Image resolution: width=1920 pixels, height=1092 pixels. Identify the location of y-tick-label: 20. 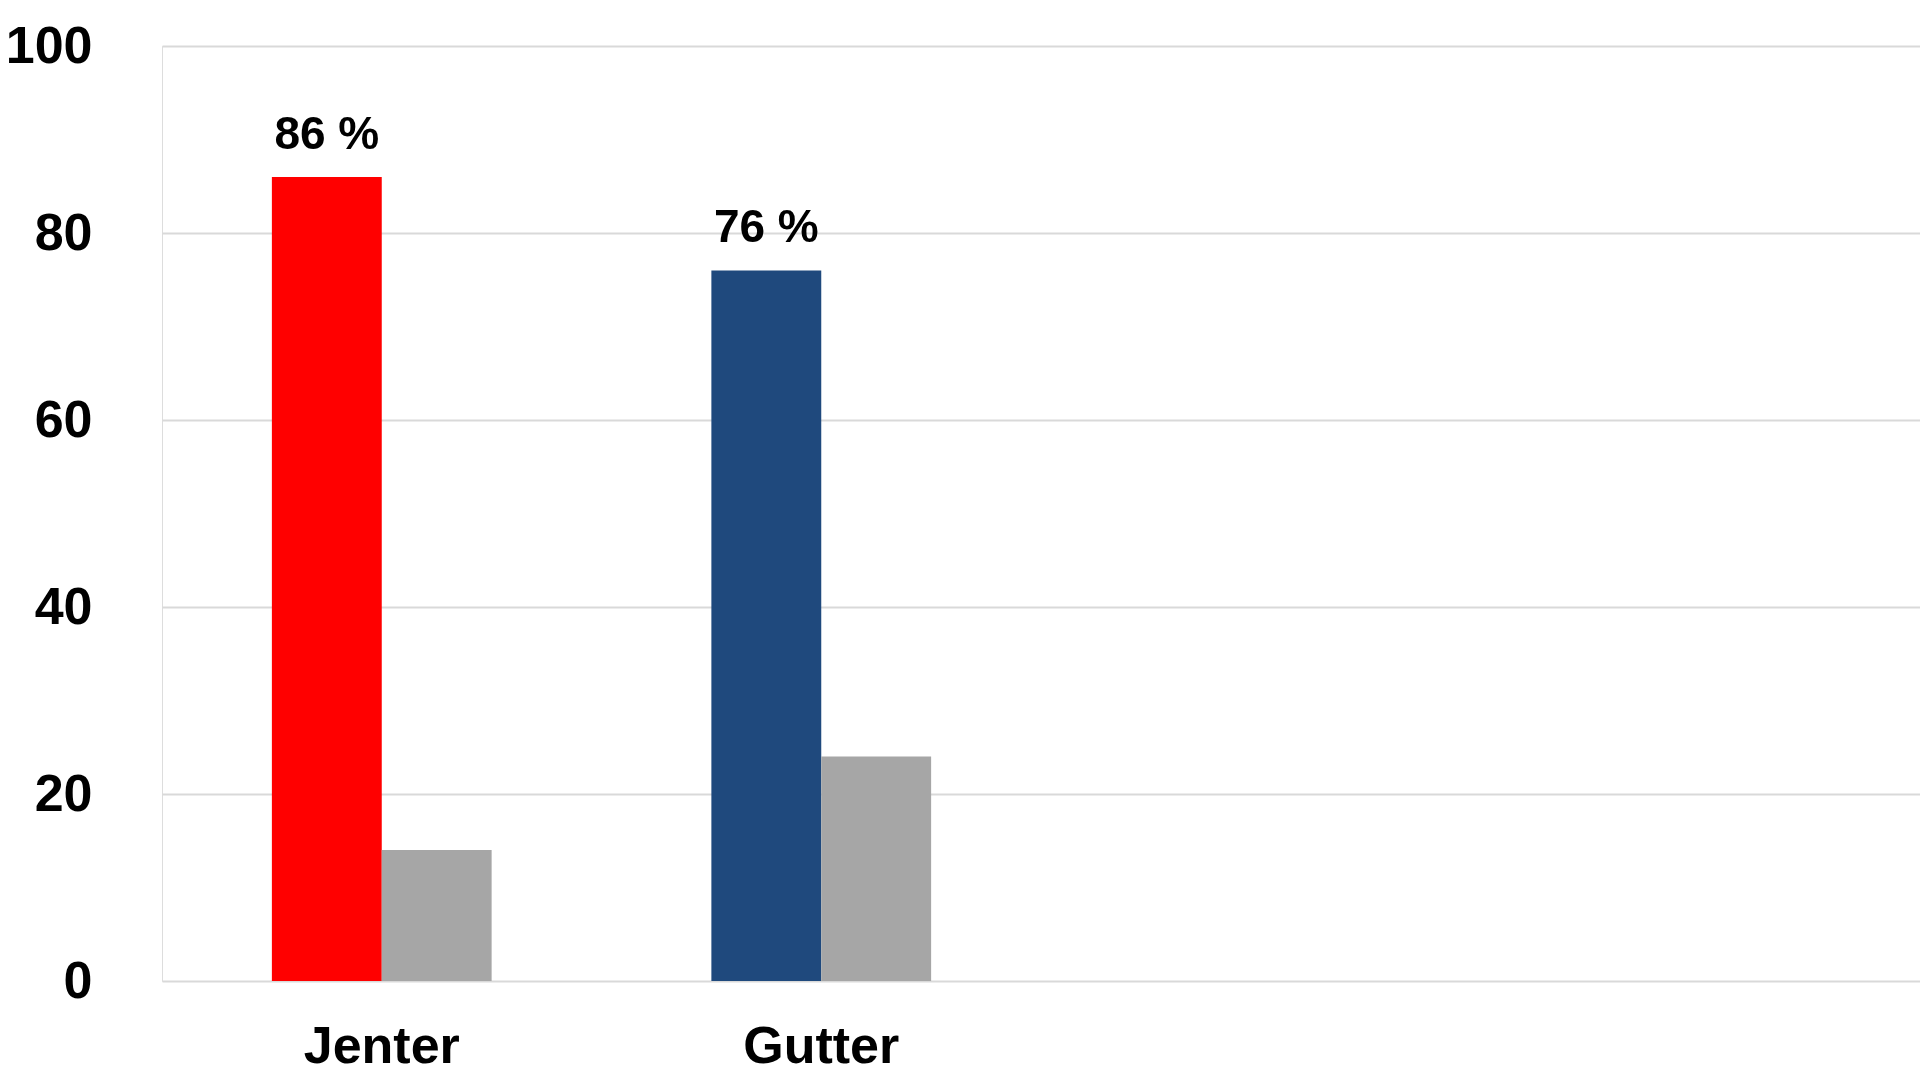
(63, 792).